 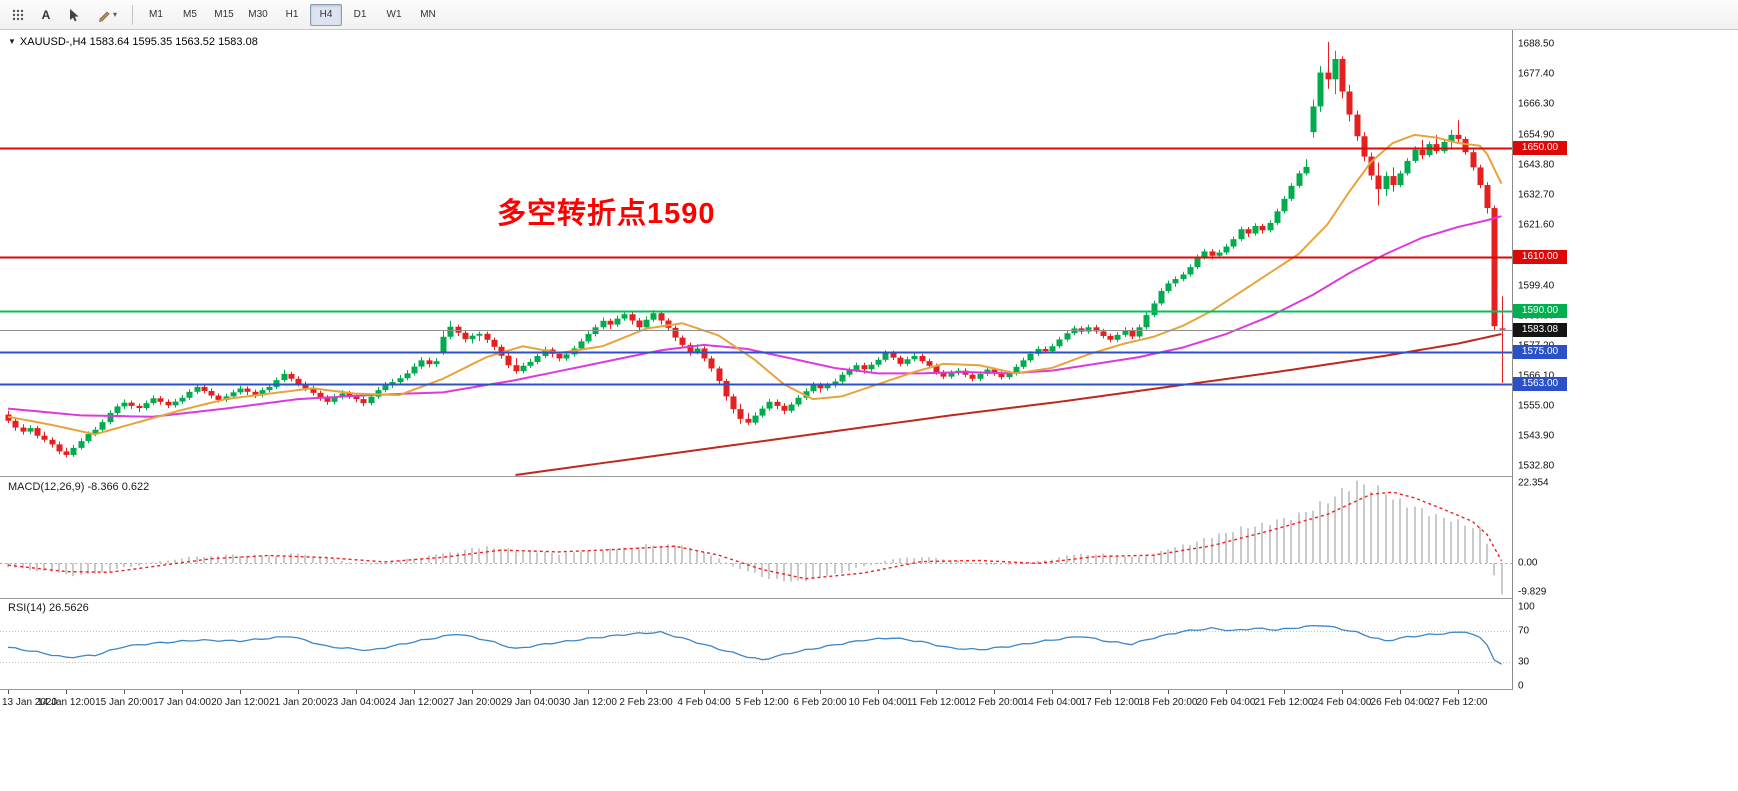 I want to click on cursor-arrow-icon, so click(x=74, y=14).